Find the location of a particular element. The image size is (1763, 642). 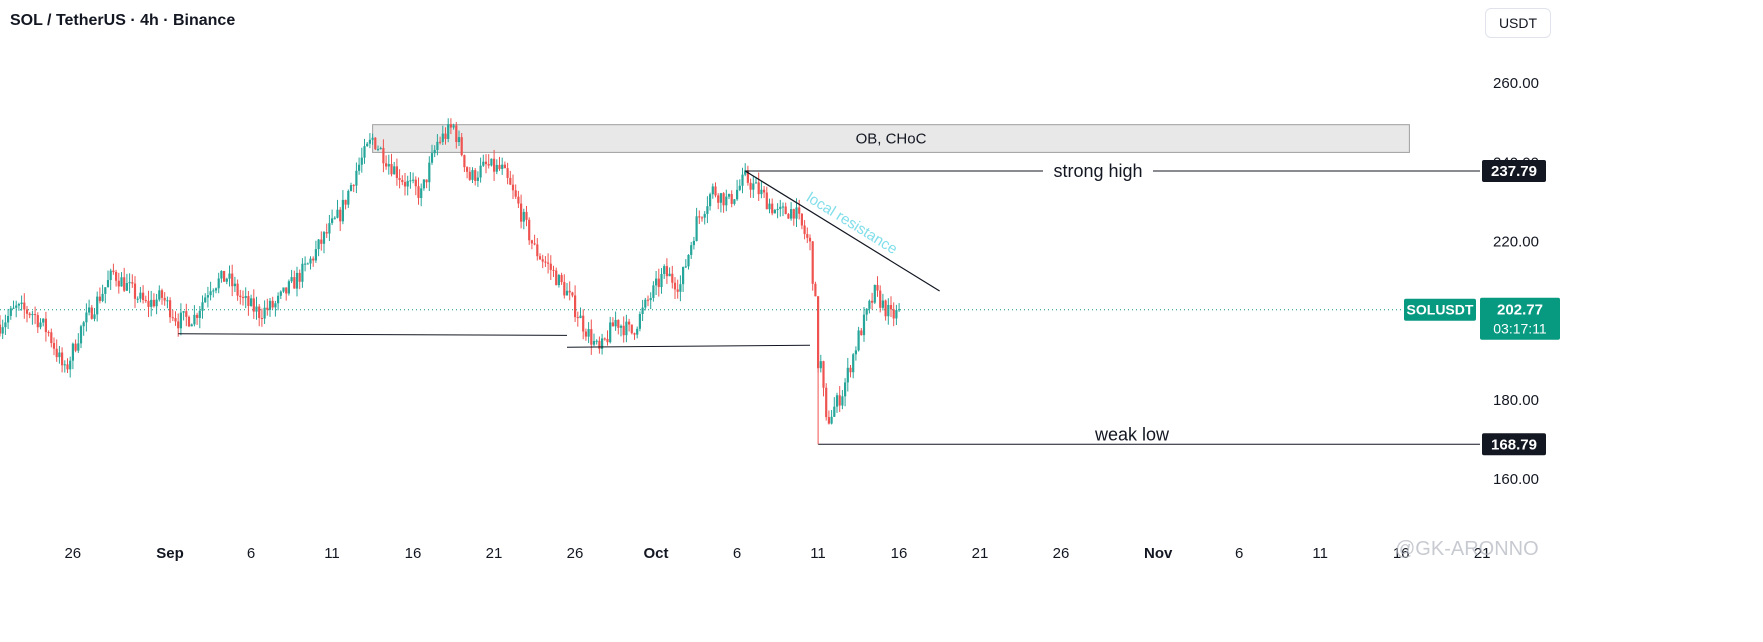

time-axis: 26 Sep 6 11 16 21 26 Oct 6 11 16 21 26 Nov 6 11 16 21 is located at coordinates (777, 553).